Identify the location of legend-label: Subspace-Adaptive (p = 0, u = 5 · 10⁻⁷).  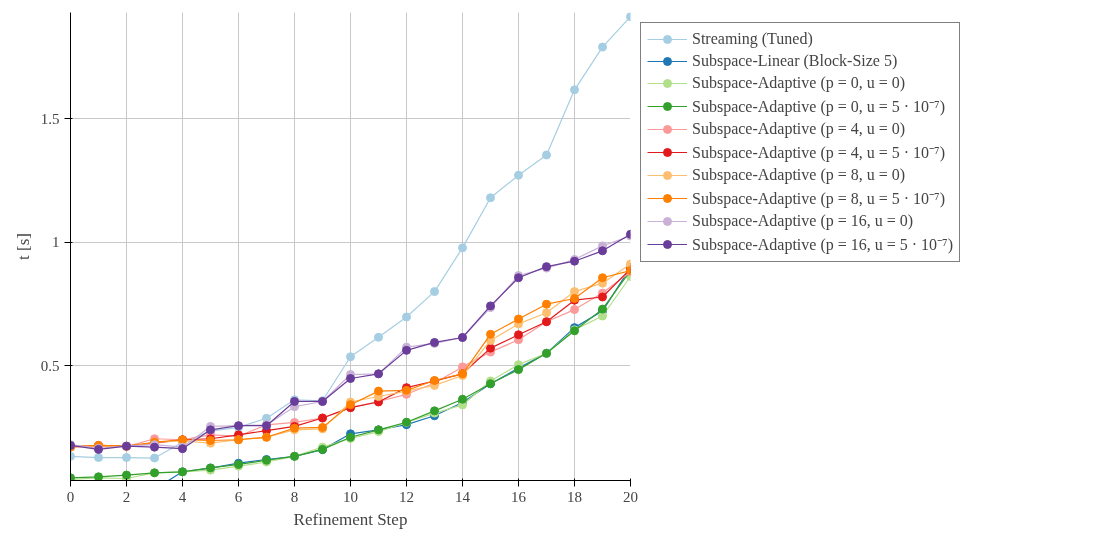
(819, 107).